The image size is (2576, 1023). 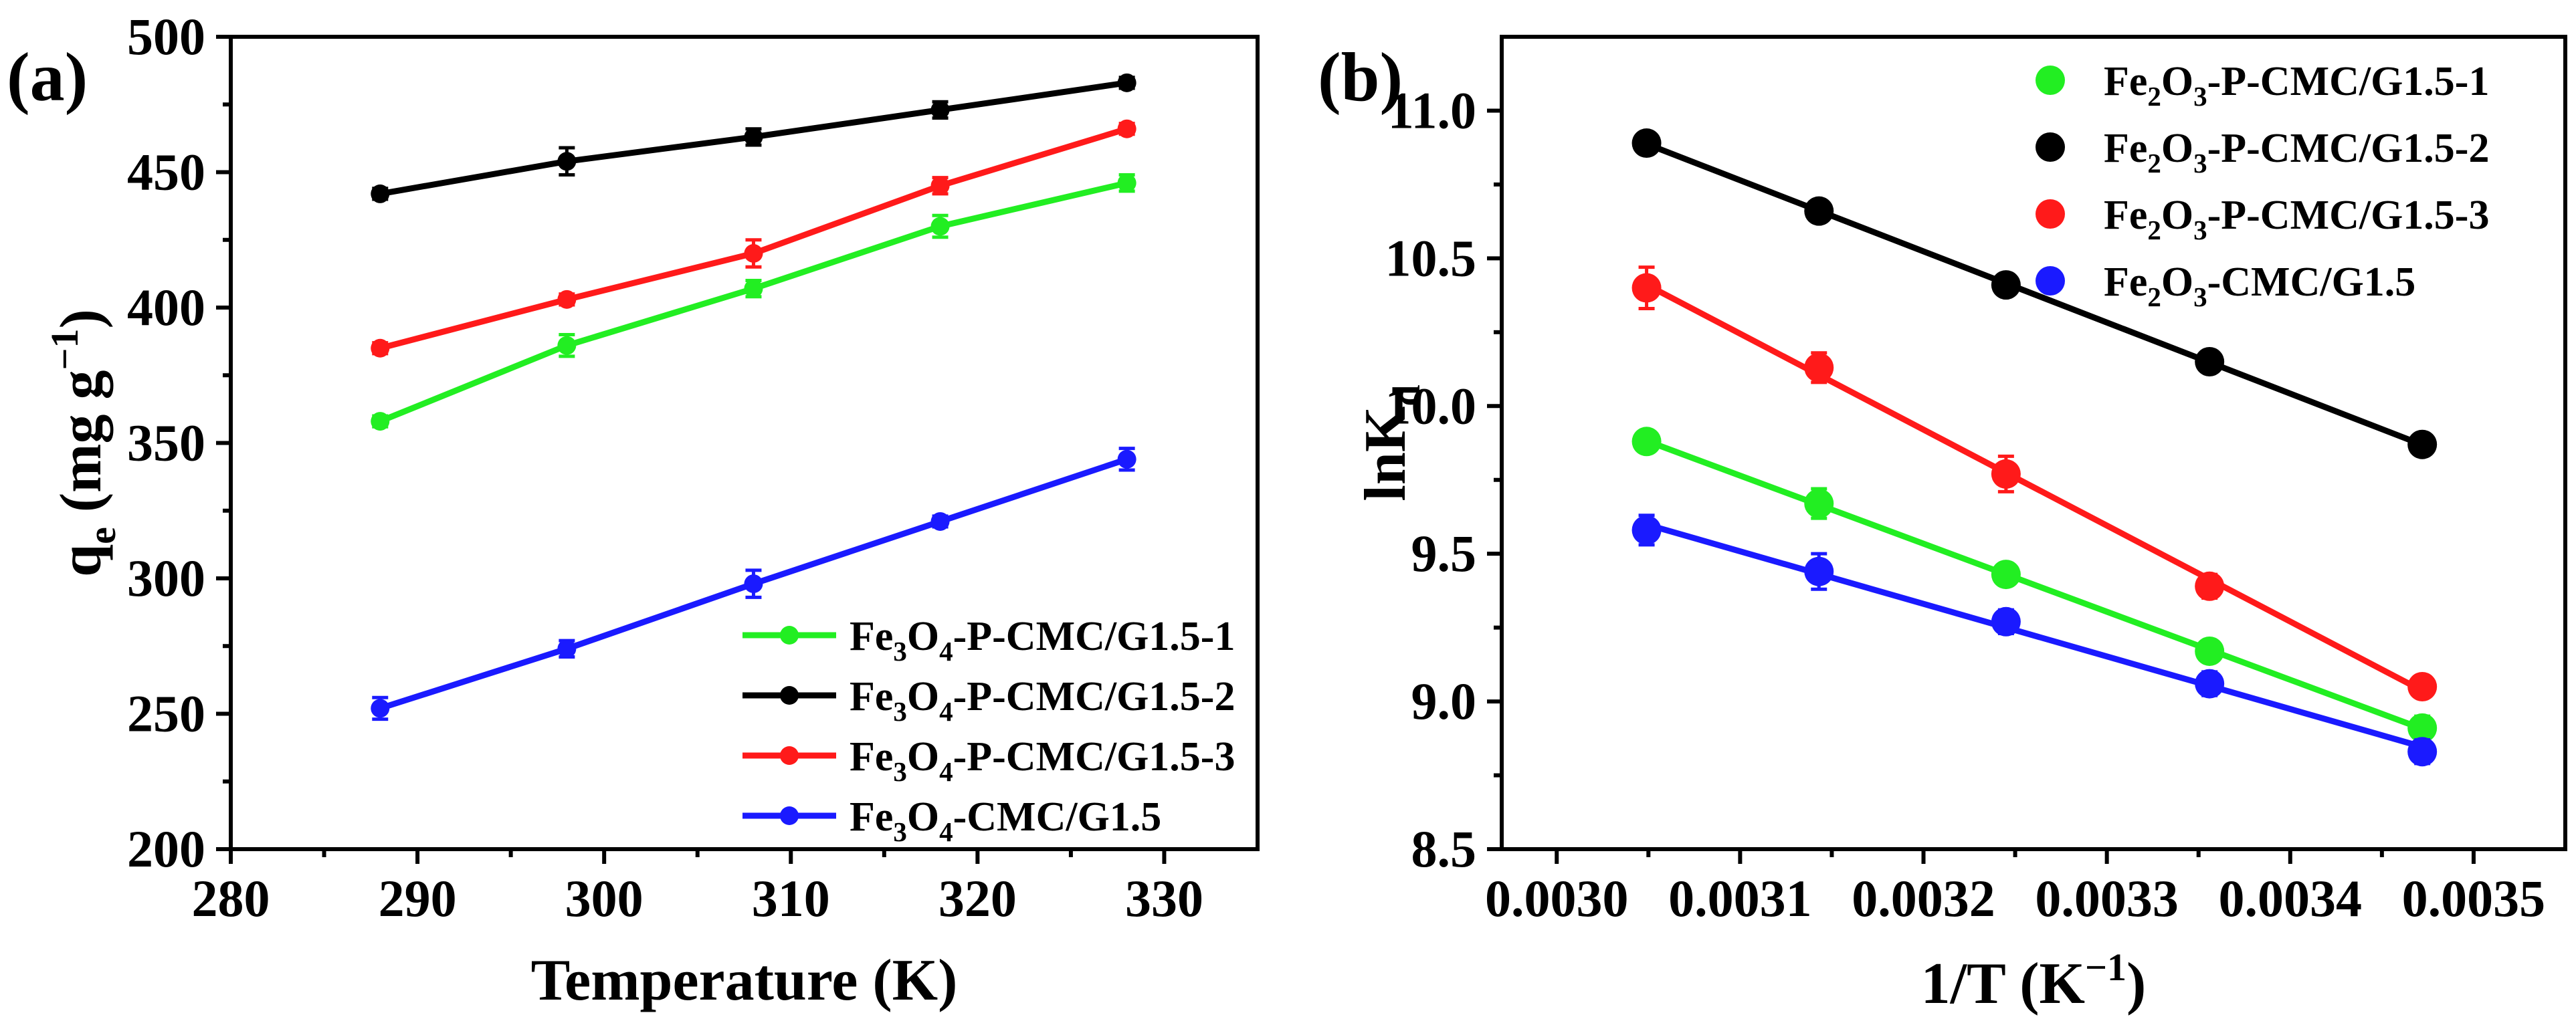 What do you see at coordinates (166, 849) in the screenshot?
I see `y-tick-label: 200` at bounding box center [166, 849].